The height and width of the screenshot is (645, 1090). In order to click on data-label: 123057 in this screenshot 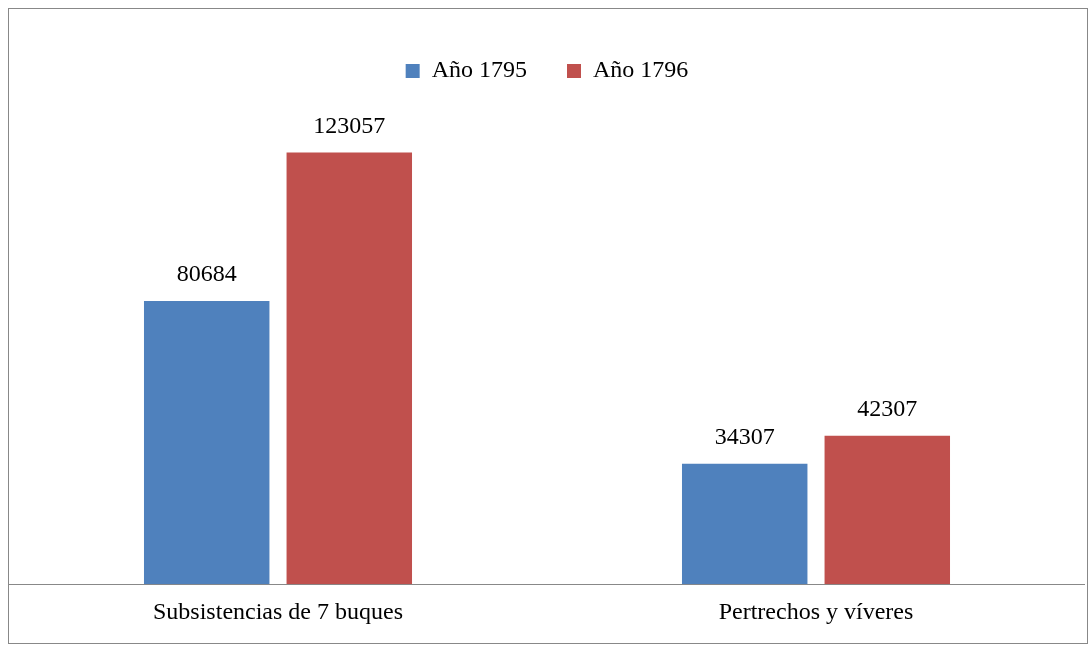, I will do `click(349, 124)`.